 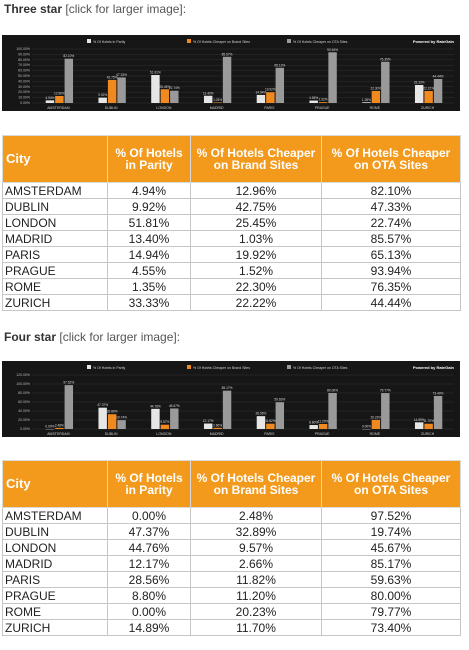 I want to click on x-tick-label: PRAGUE, so click(x=322, y=108).